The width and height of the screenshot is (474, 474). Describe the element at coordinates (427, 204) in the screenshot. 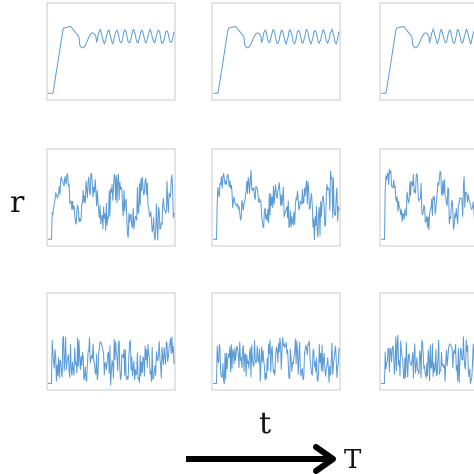

I see `panel-series-r1-c2` at that location.